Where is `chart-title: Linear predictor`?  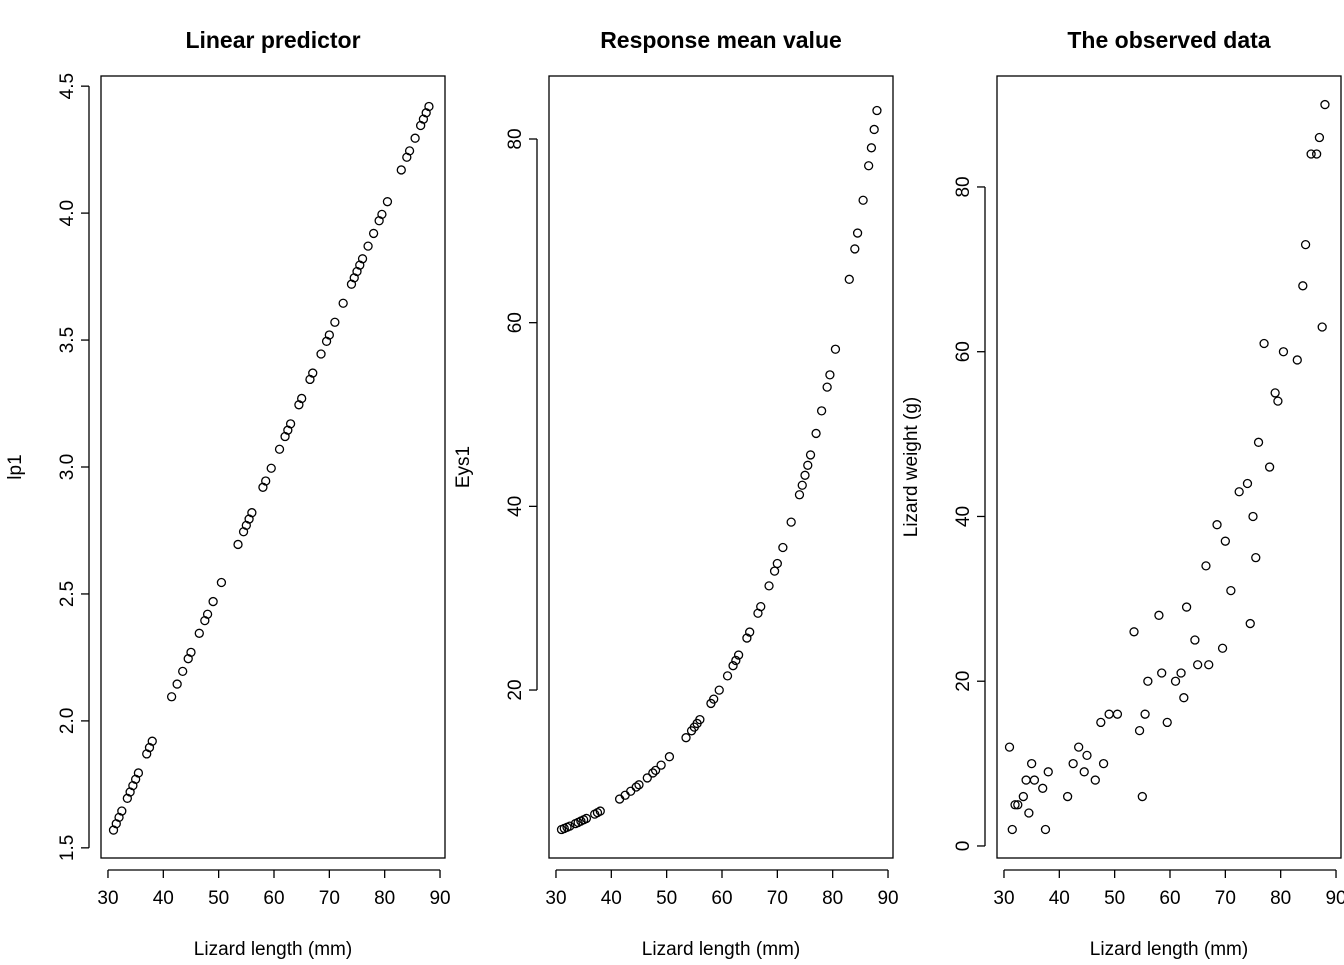 chart-title: Linear predictor is located at coordinates (272, 40).